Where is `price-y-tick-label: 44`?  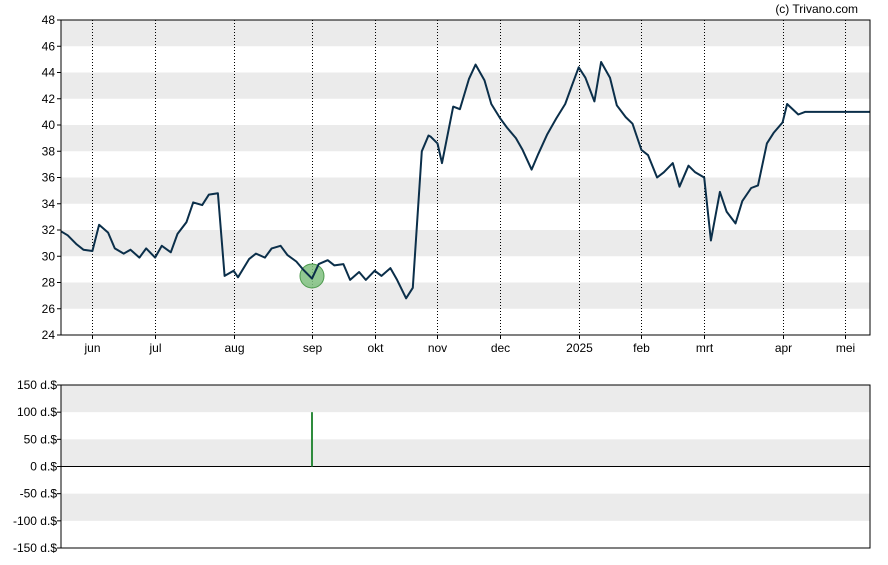
price-y-tick-label: 44 is located at coordinates (49, 73).